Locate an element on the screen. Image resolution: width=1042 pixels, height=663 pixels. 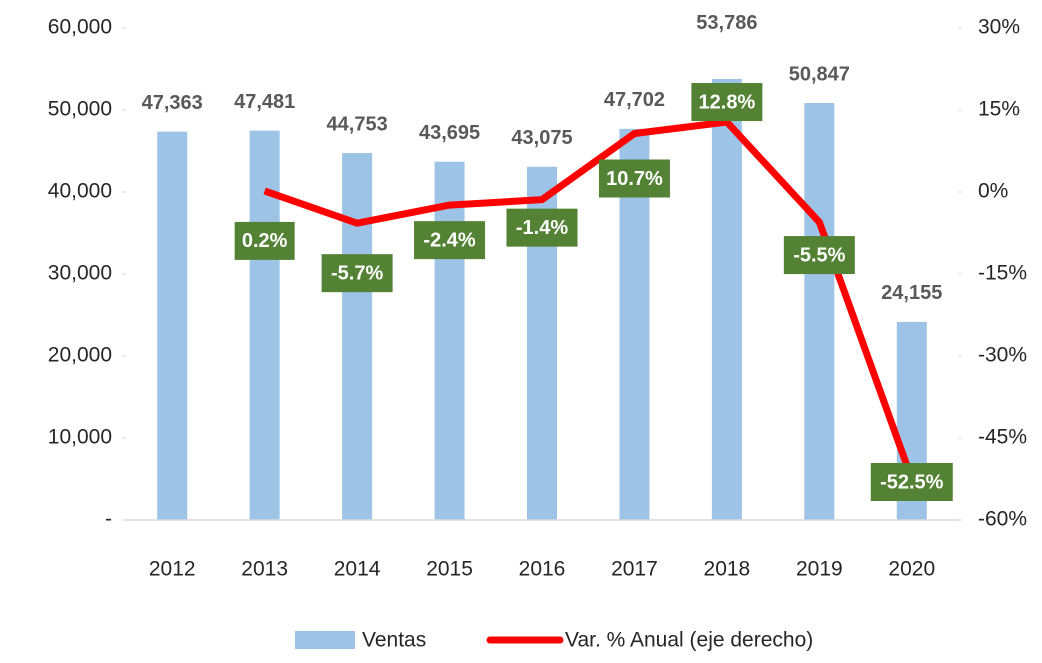
line-value-label: 0.2% is located at coordinates (265, 241).